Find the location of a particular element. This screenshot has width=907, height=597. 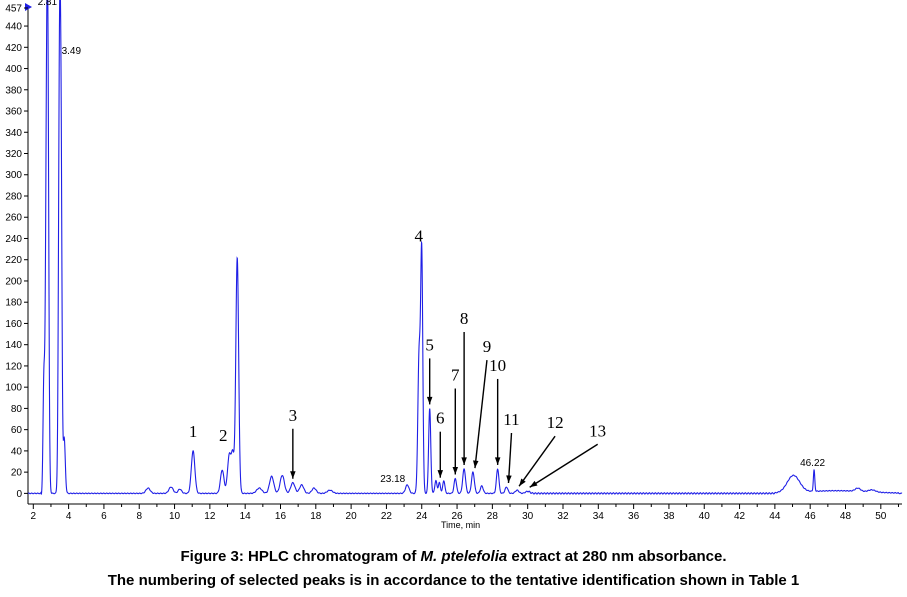

x-tick-label: 34 is located at coordinates (599, 516).